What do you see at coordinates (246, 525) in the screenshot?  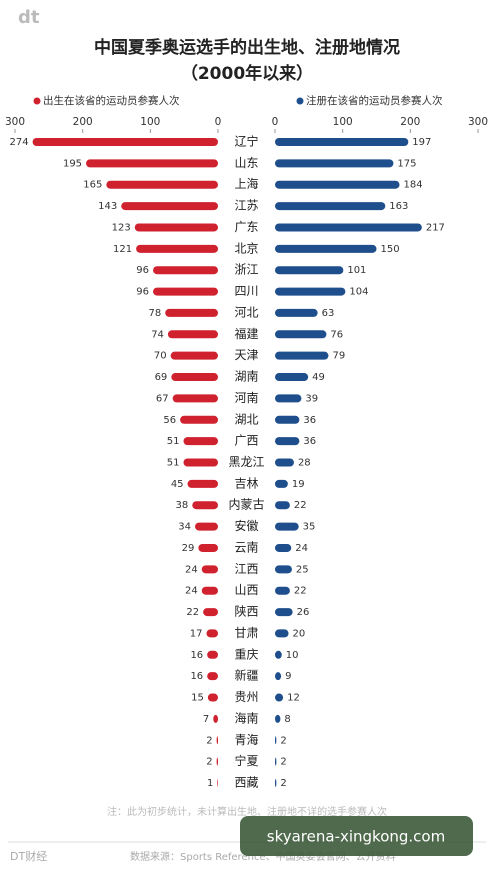 I see `category-label: 安徽` at bounding box center [246, 525].